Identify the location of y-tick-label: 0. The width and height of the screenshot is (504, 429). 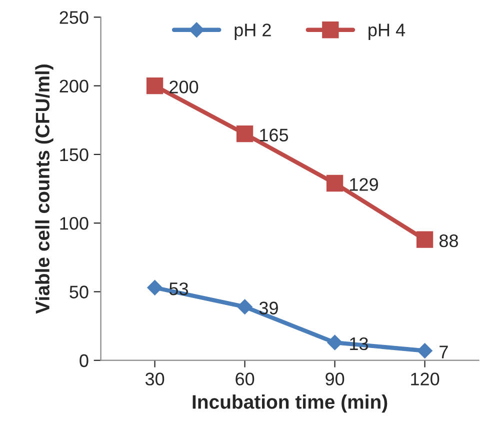
(84, 361).